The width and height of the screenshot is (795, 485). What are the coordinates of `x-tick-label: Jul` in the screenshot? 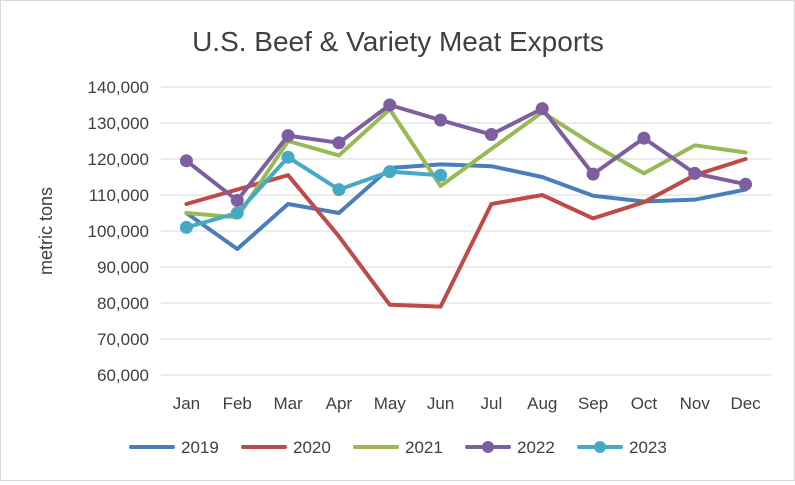 It's located at (492, 403).